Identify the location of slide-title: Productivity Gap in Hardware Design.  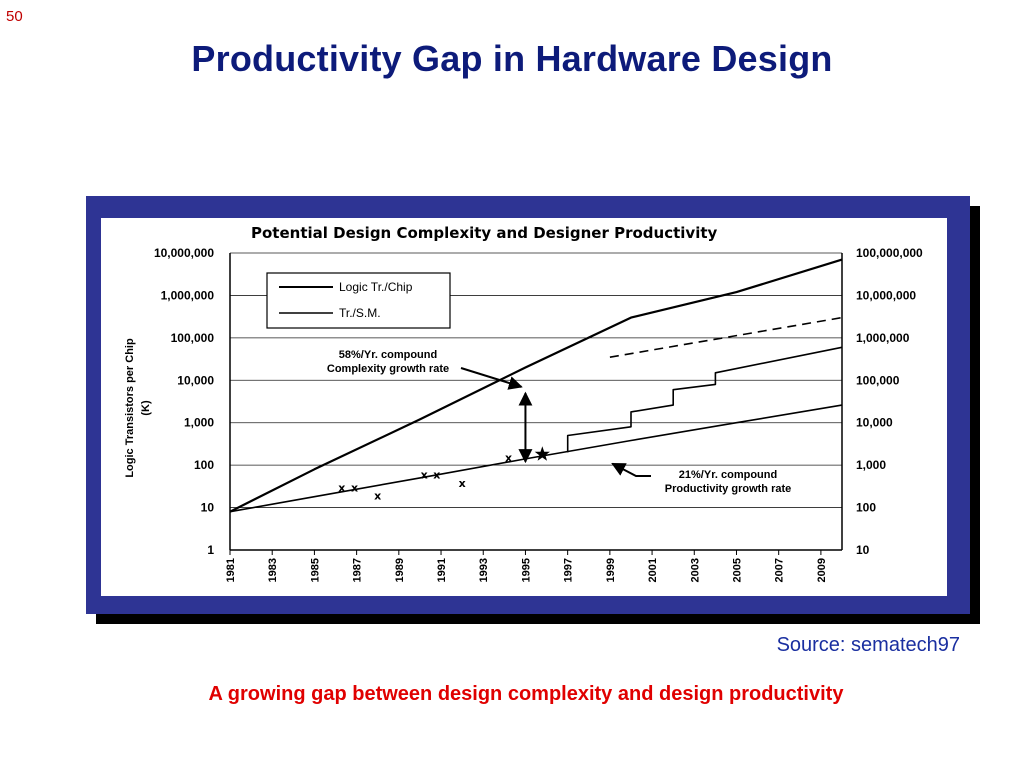
(512, 58).